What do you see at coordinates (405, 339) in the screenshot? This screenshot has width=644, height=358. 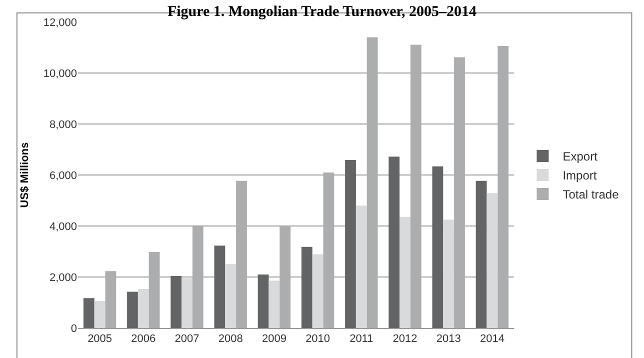 I see `x-tick-label: 2012` at bounding box center [405, 339].